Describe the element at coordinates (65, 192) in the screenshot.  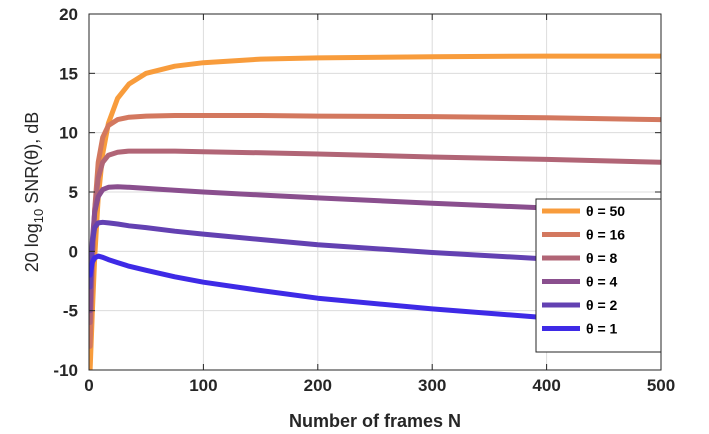
I see `y-tick-labels: -10 -5 0 5 10 15 20` at that location.